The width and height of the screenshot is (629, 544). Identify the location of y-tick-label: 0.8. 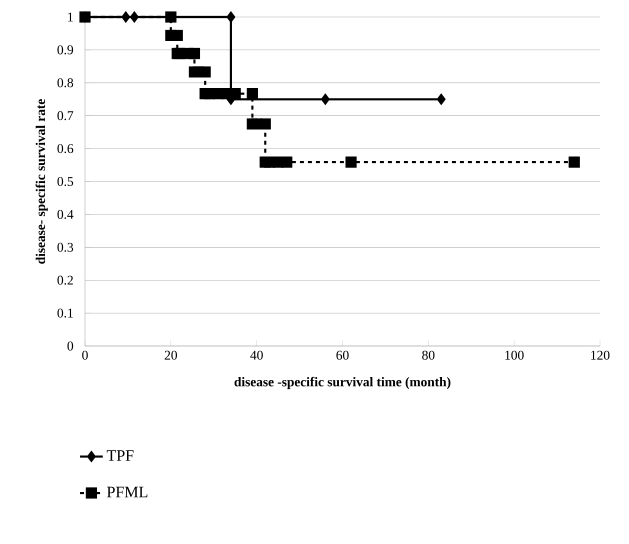
(65, 83).